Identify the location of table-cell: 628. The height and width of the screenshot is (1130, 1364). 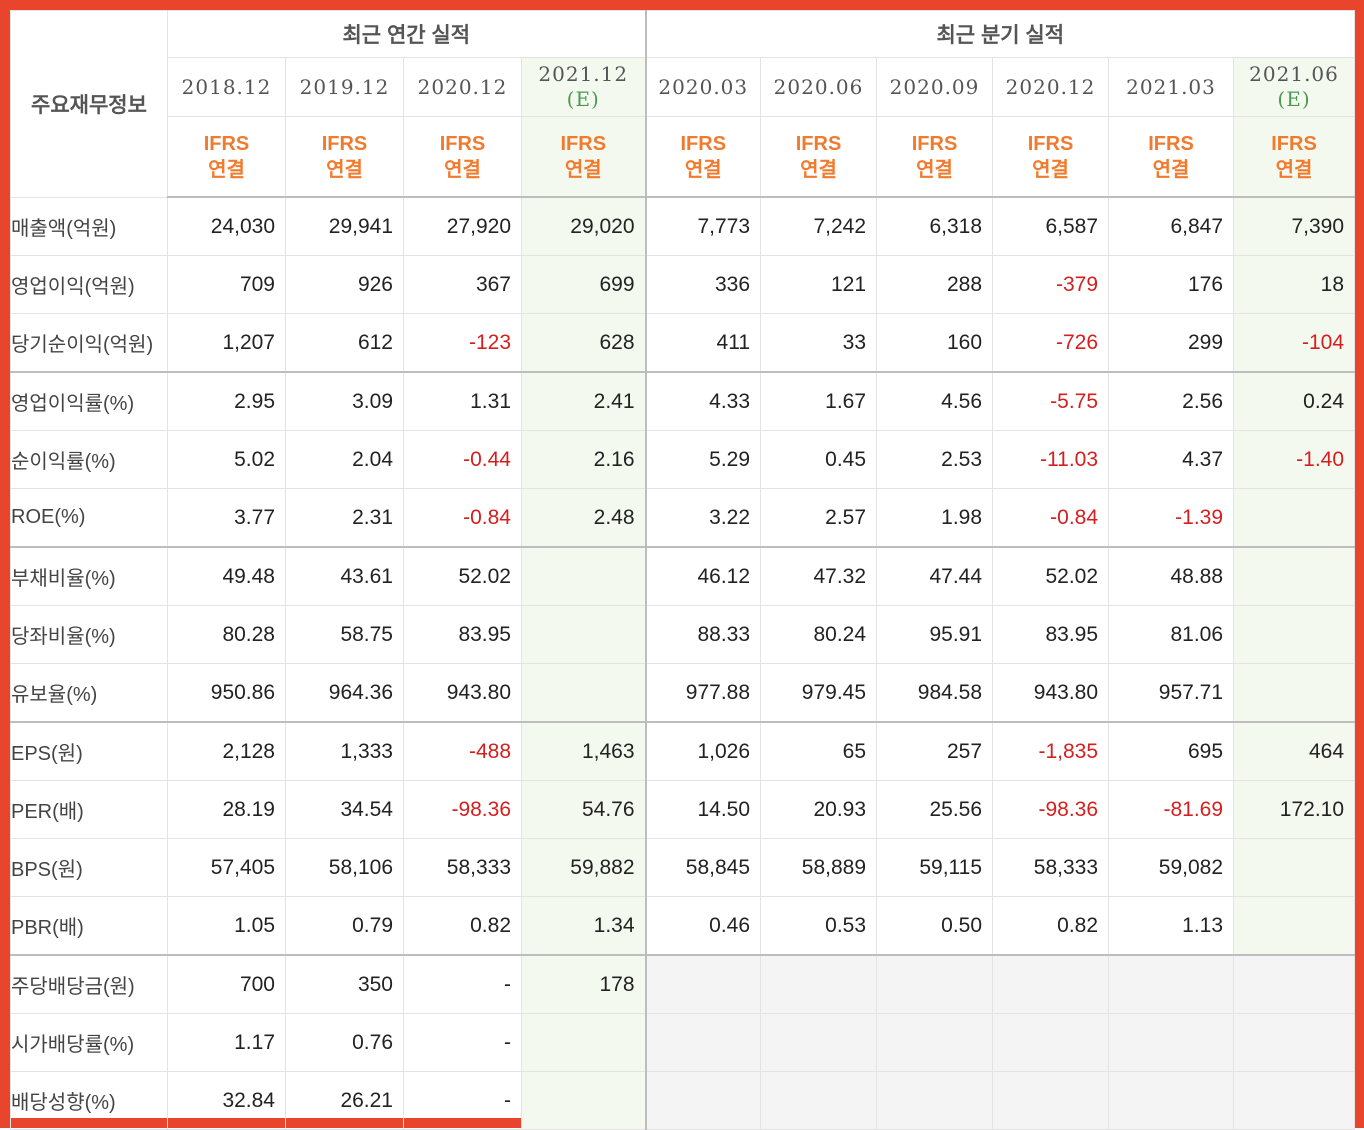
(583, 343).